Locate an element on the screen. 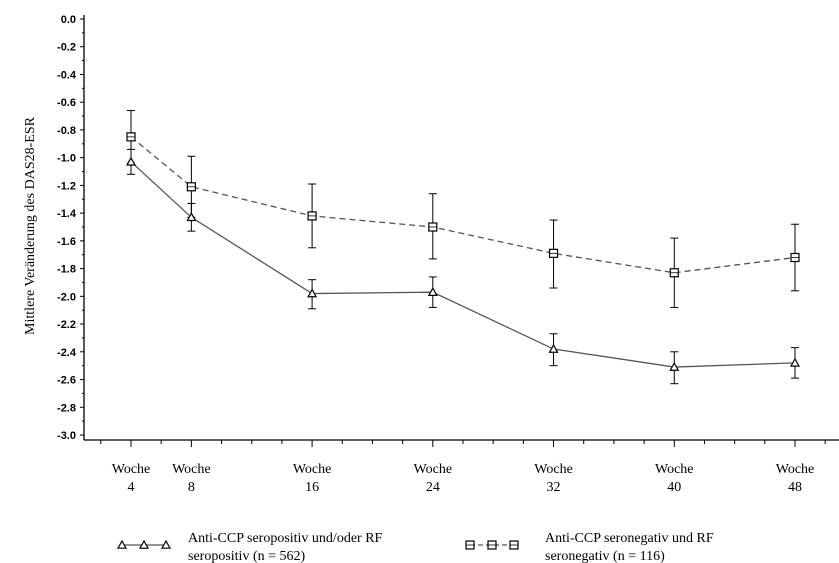 The height and width of the screenshot is (563, 839). y-tick-label: -1.0 is located at coordinates (66, 159).